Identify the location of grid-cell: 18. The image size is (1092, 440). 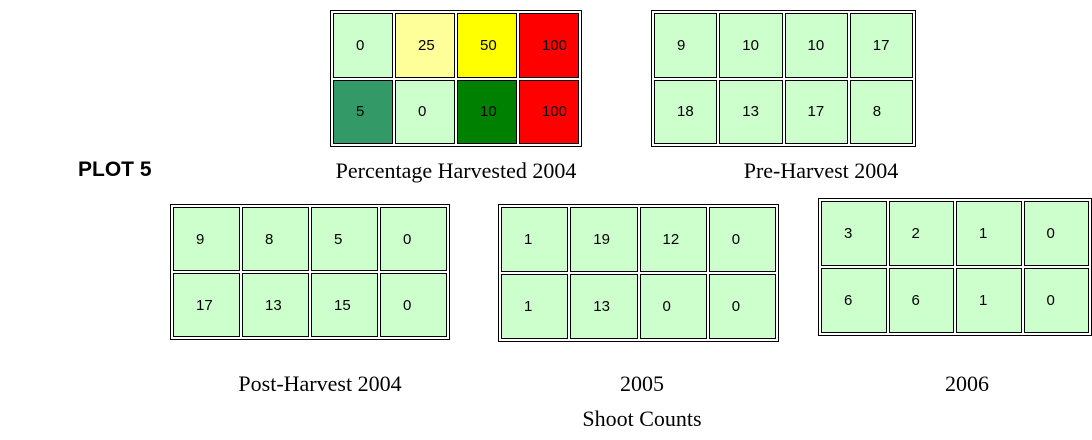
(686, 111).